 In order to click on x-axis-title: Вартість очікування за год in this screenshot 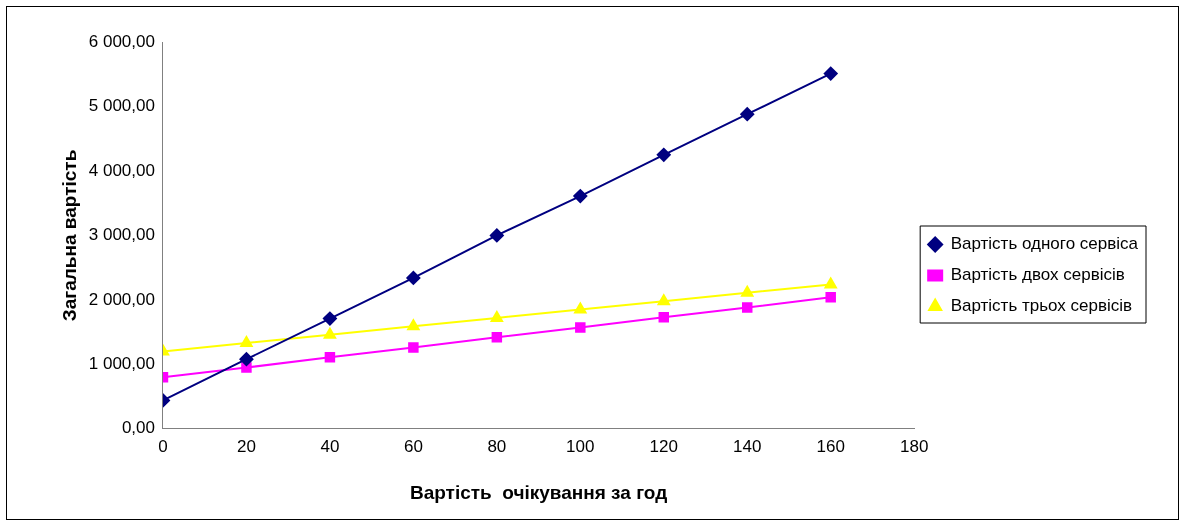, I will do `click(538, 492)`.